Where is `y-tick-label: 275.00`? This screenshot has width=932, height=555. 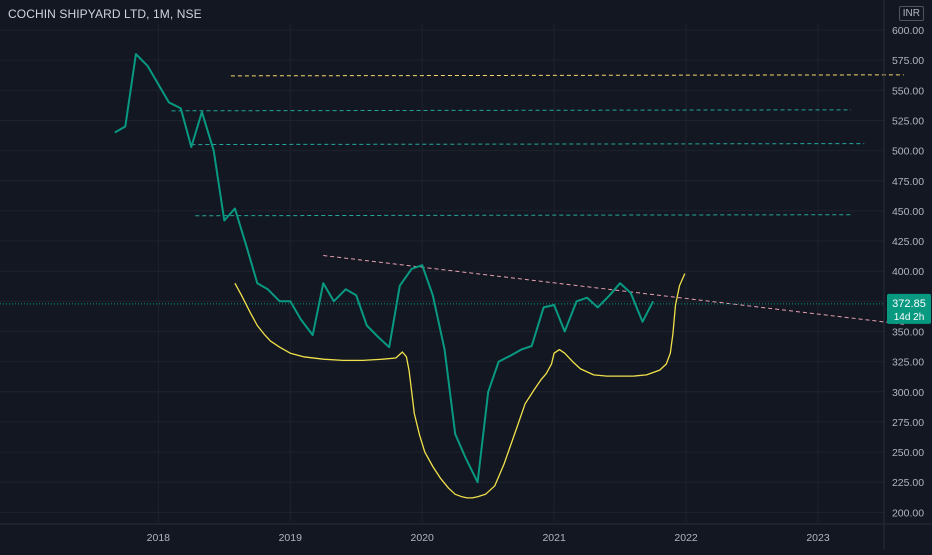
y-tick-label: 275.00 is located at coordinates (908, 423).